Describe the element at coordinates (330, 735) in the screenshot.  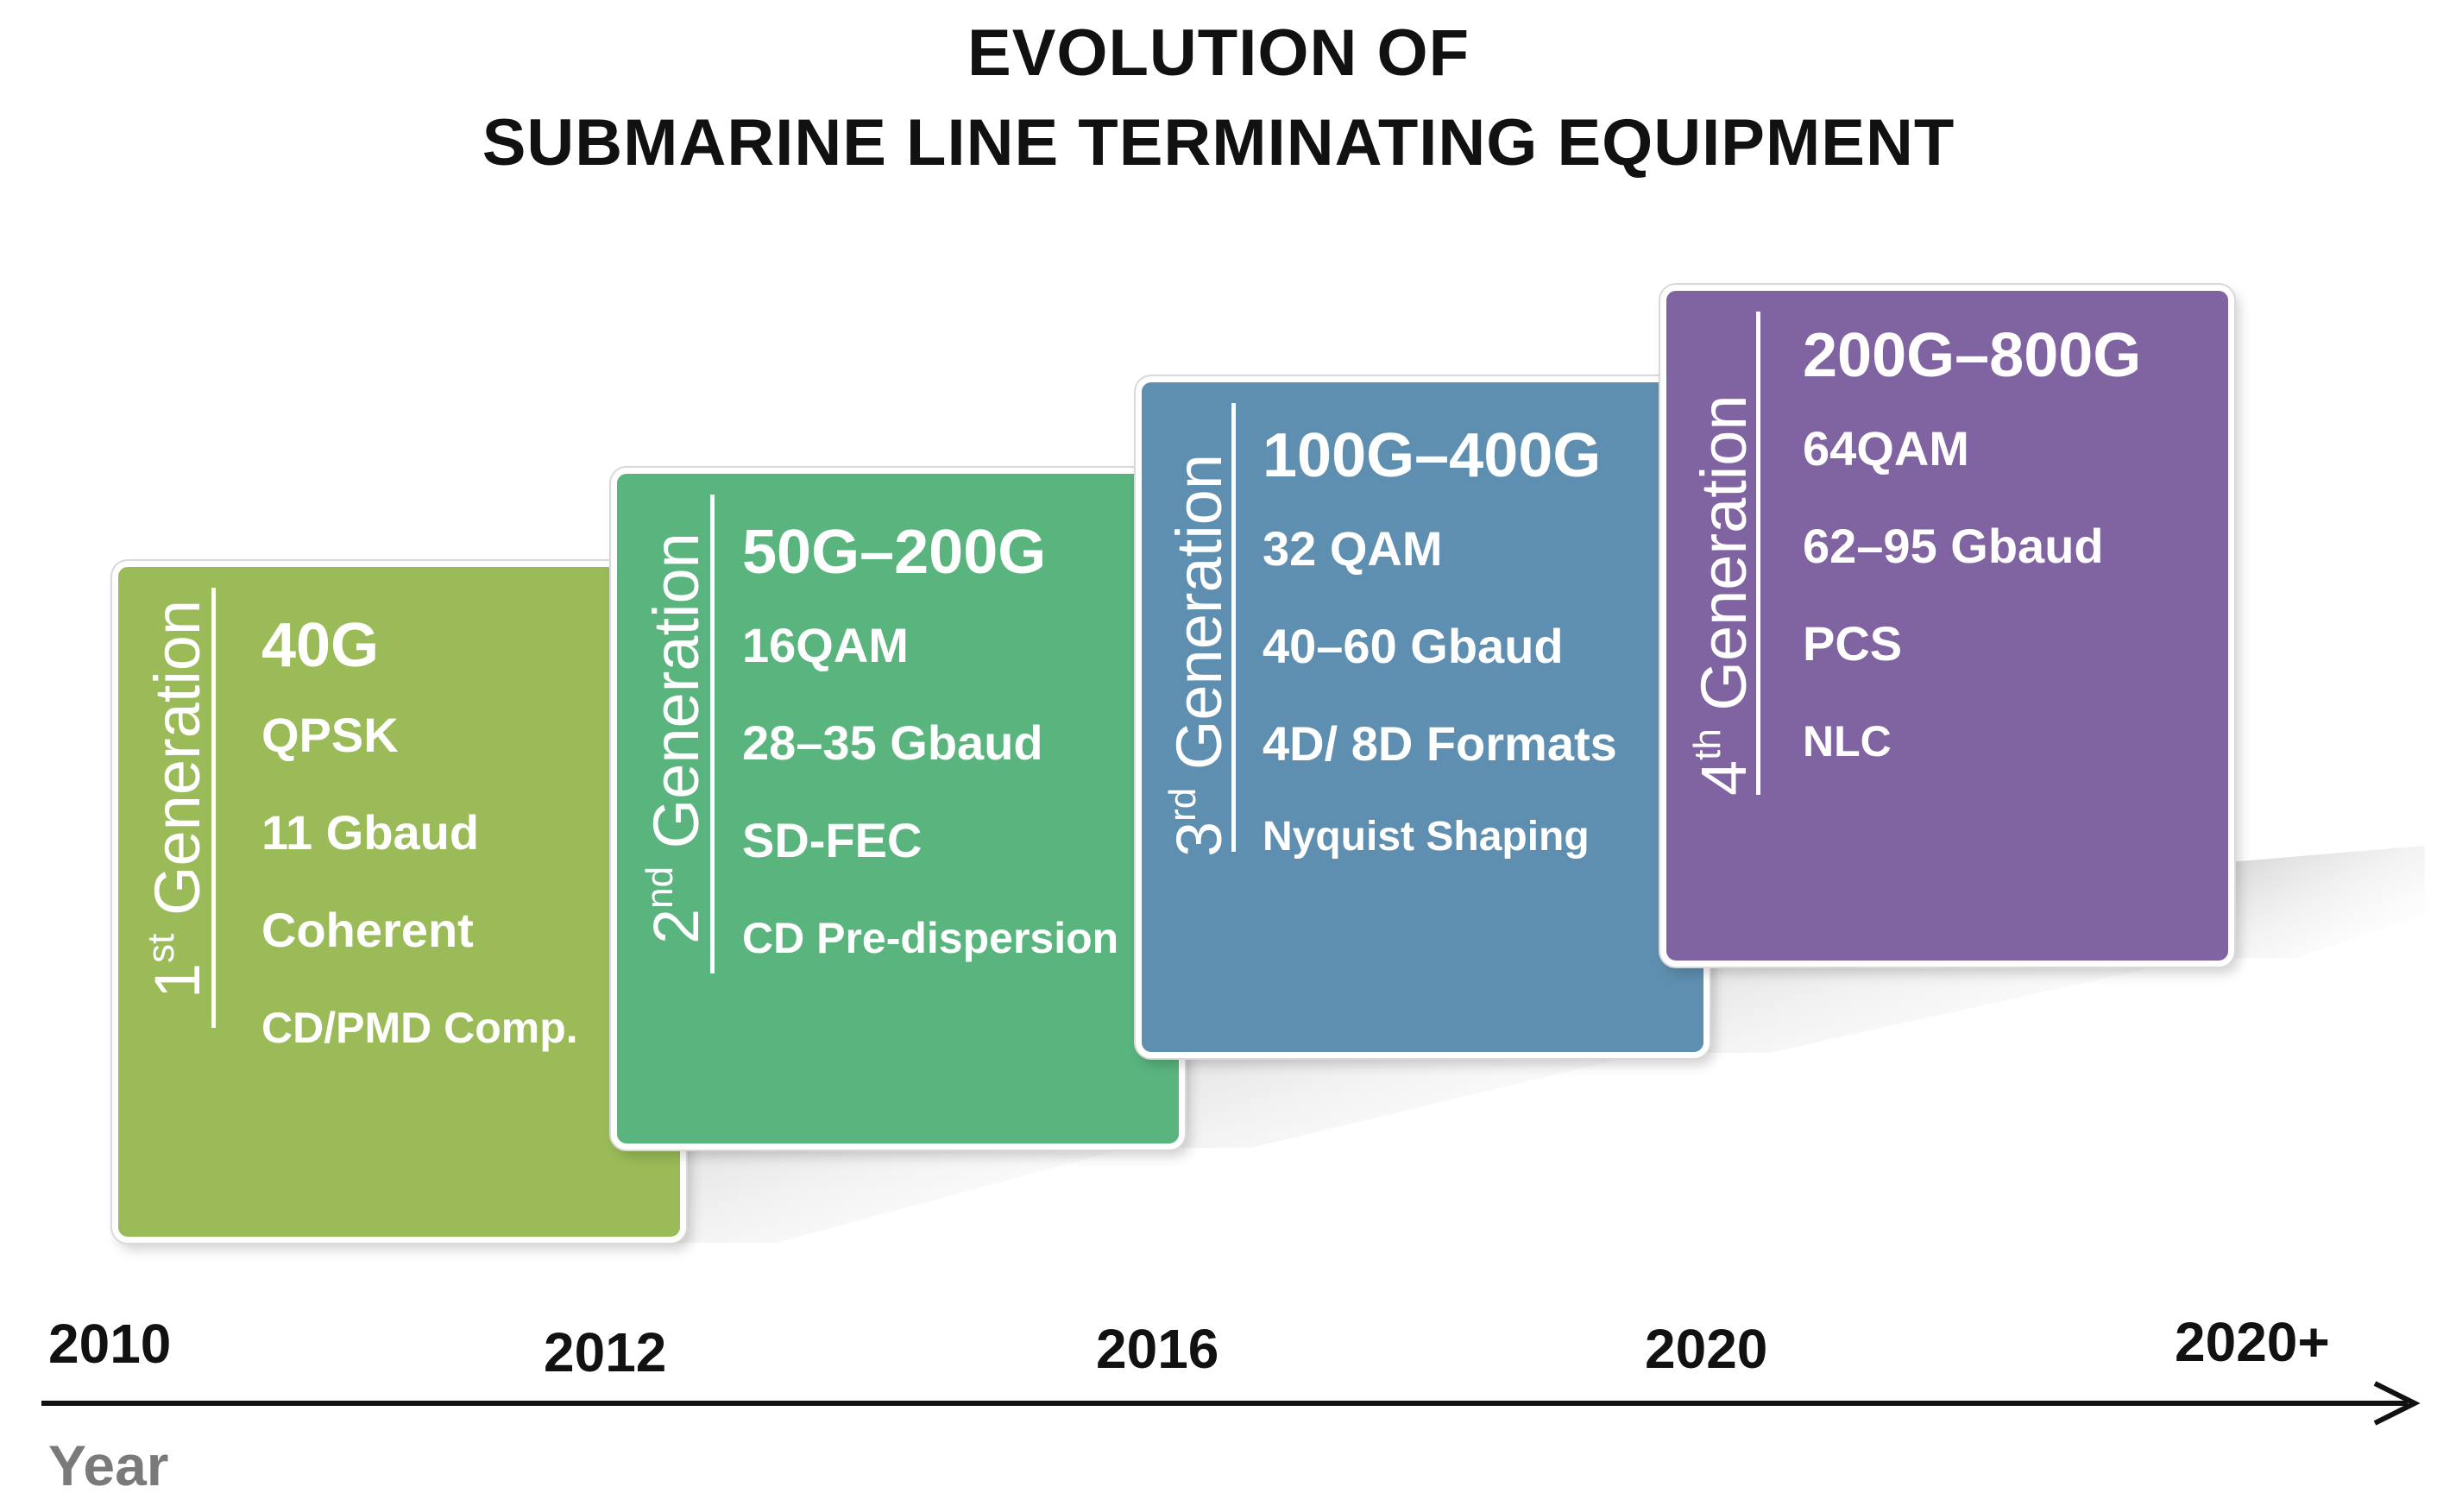
I see `spec-modulation: QPSK` at that location.